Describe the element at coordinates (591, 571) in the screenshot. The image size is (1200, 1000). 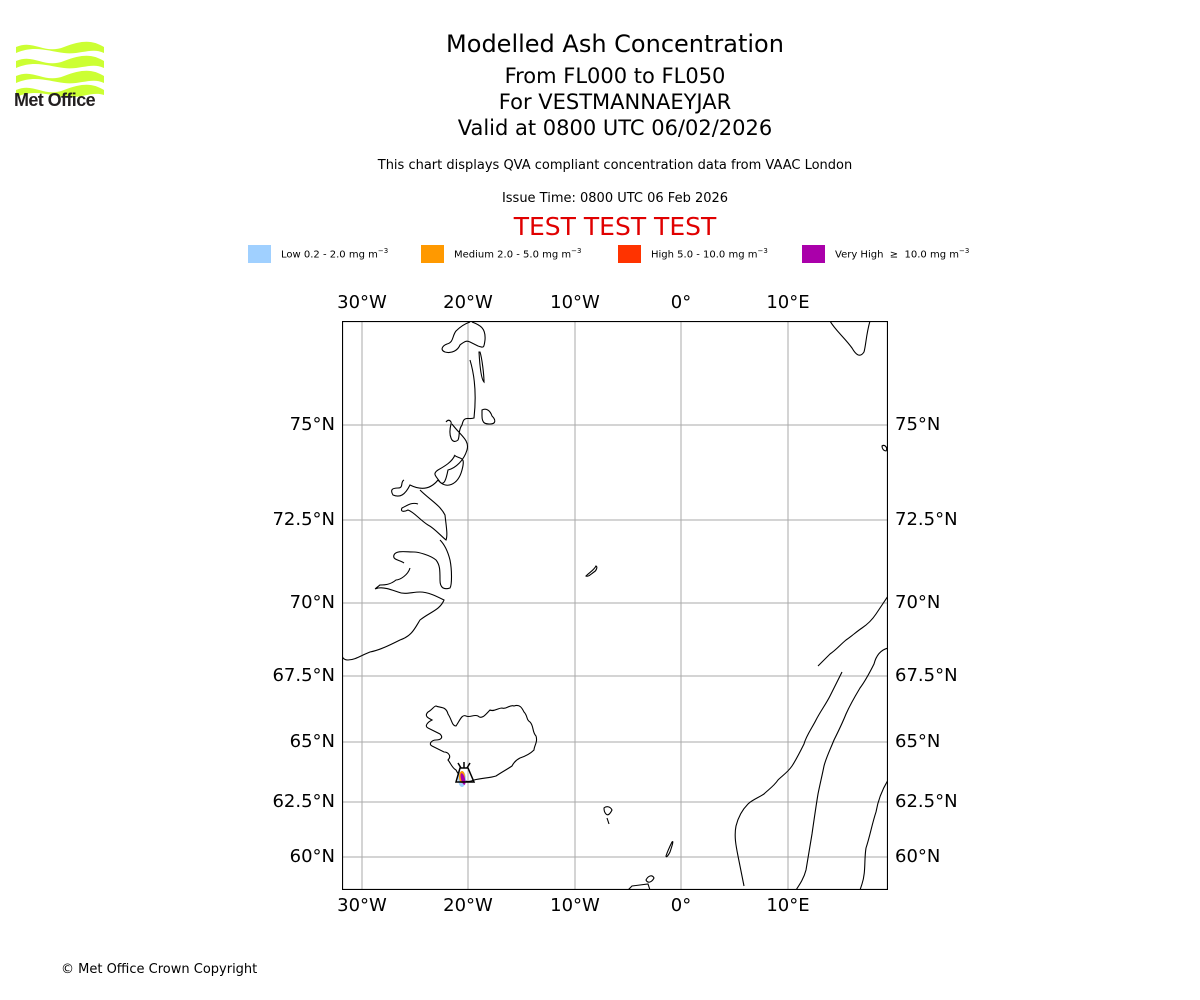
I see `jan-mayen` at that location.